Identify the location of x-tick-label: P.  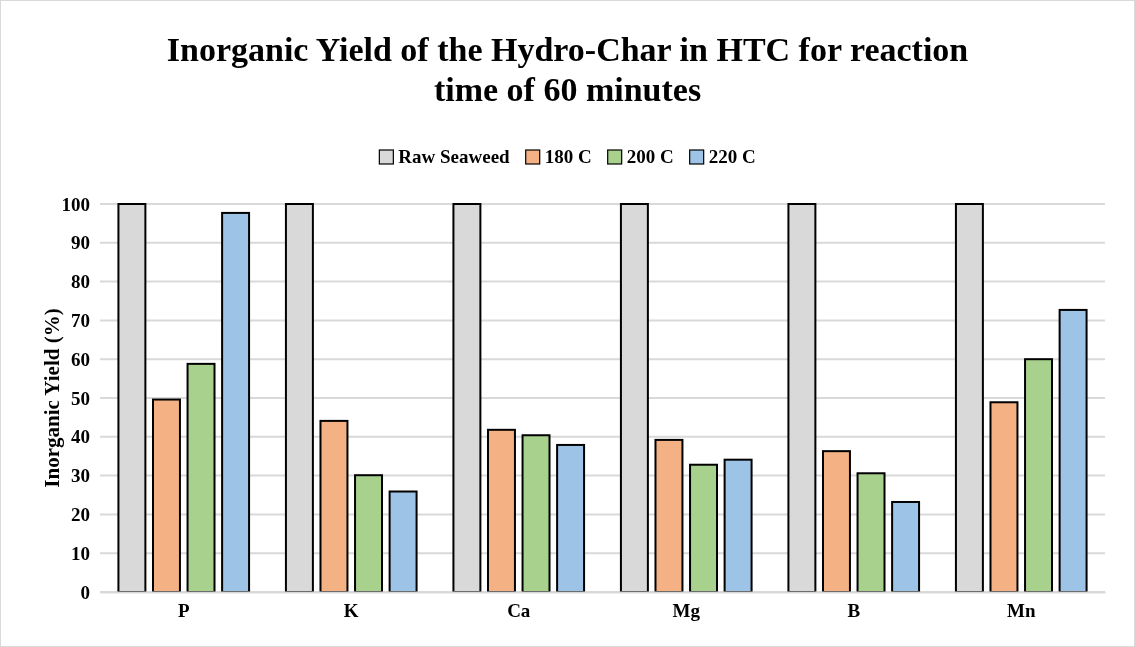
(183, 611).